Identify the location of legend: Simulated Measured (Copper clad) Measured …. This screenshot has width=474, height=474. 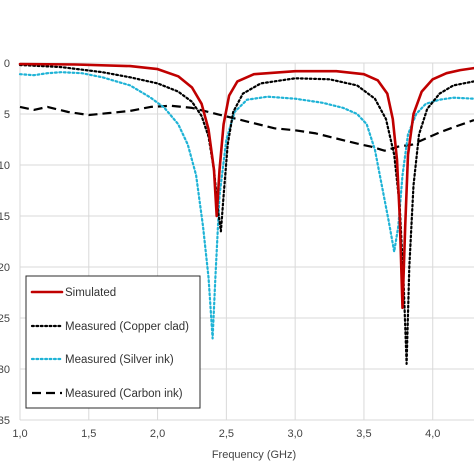
(113, 342).